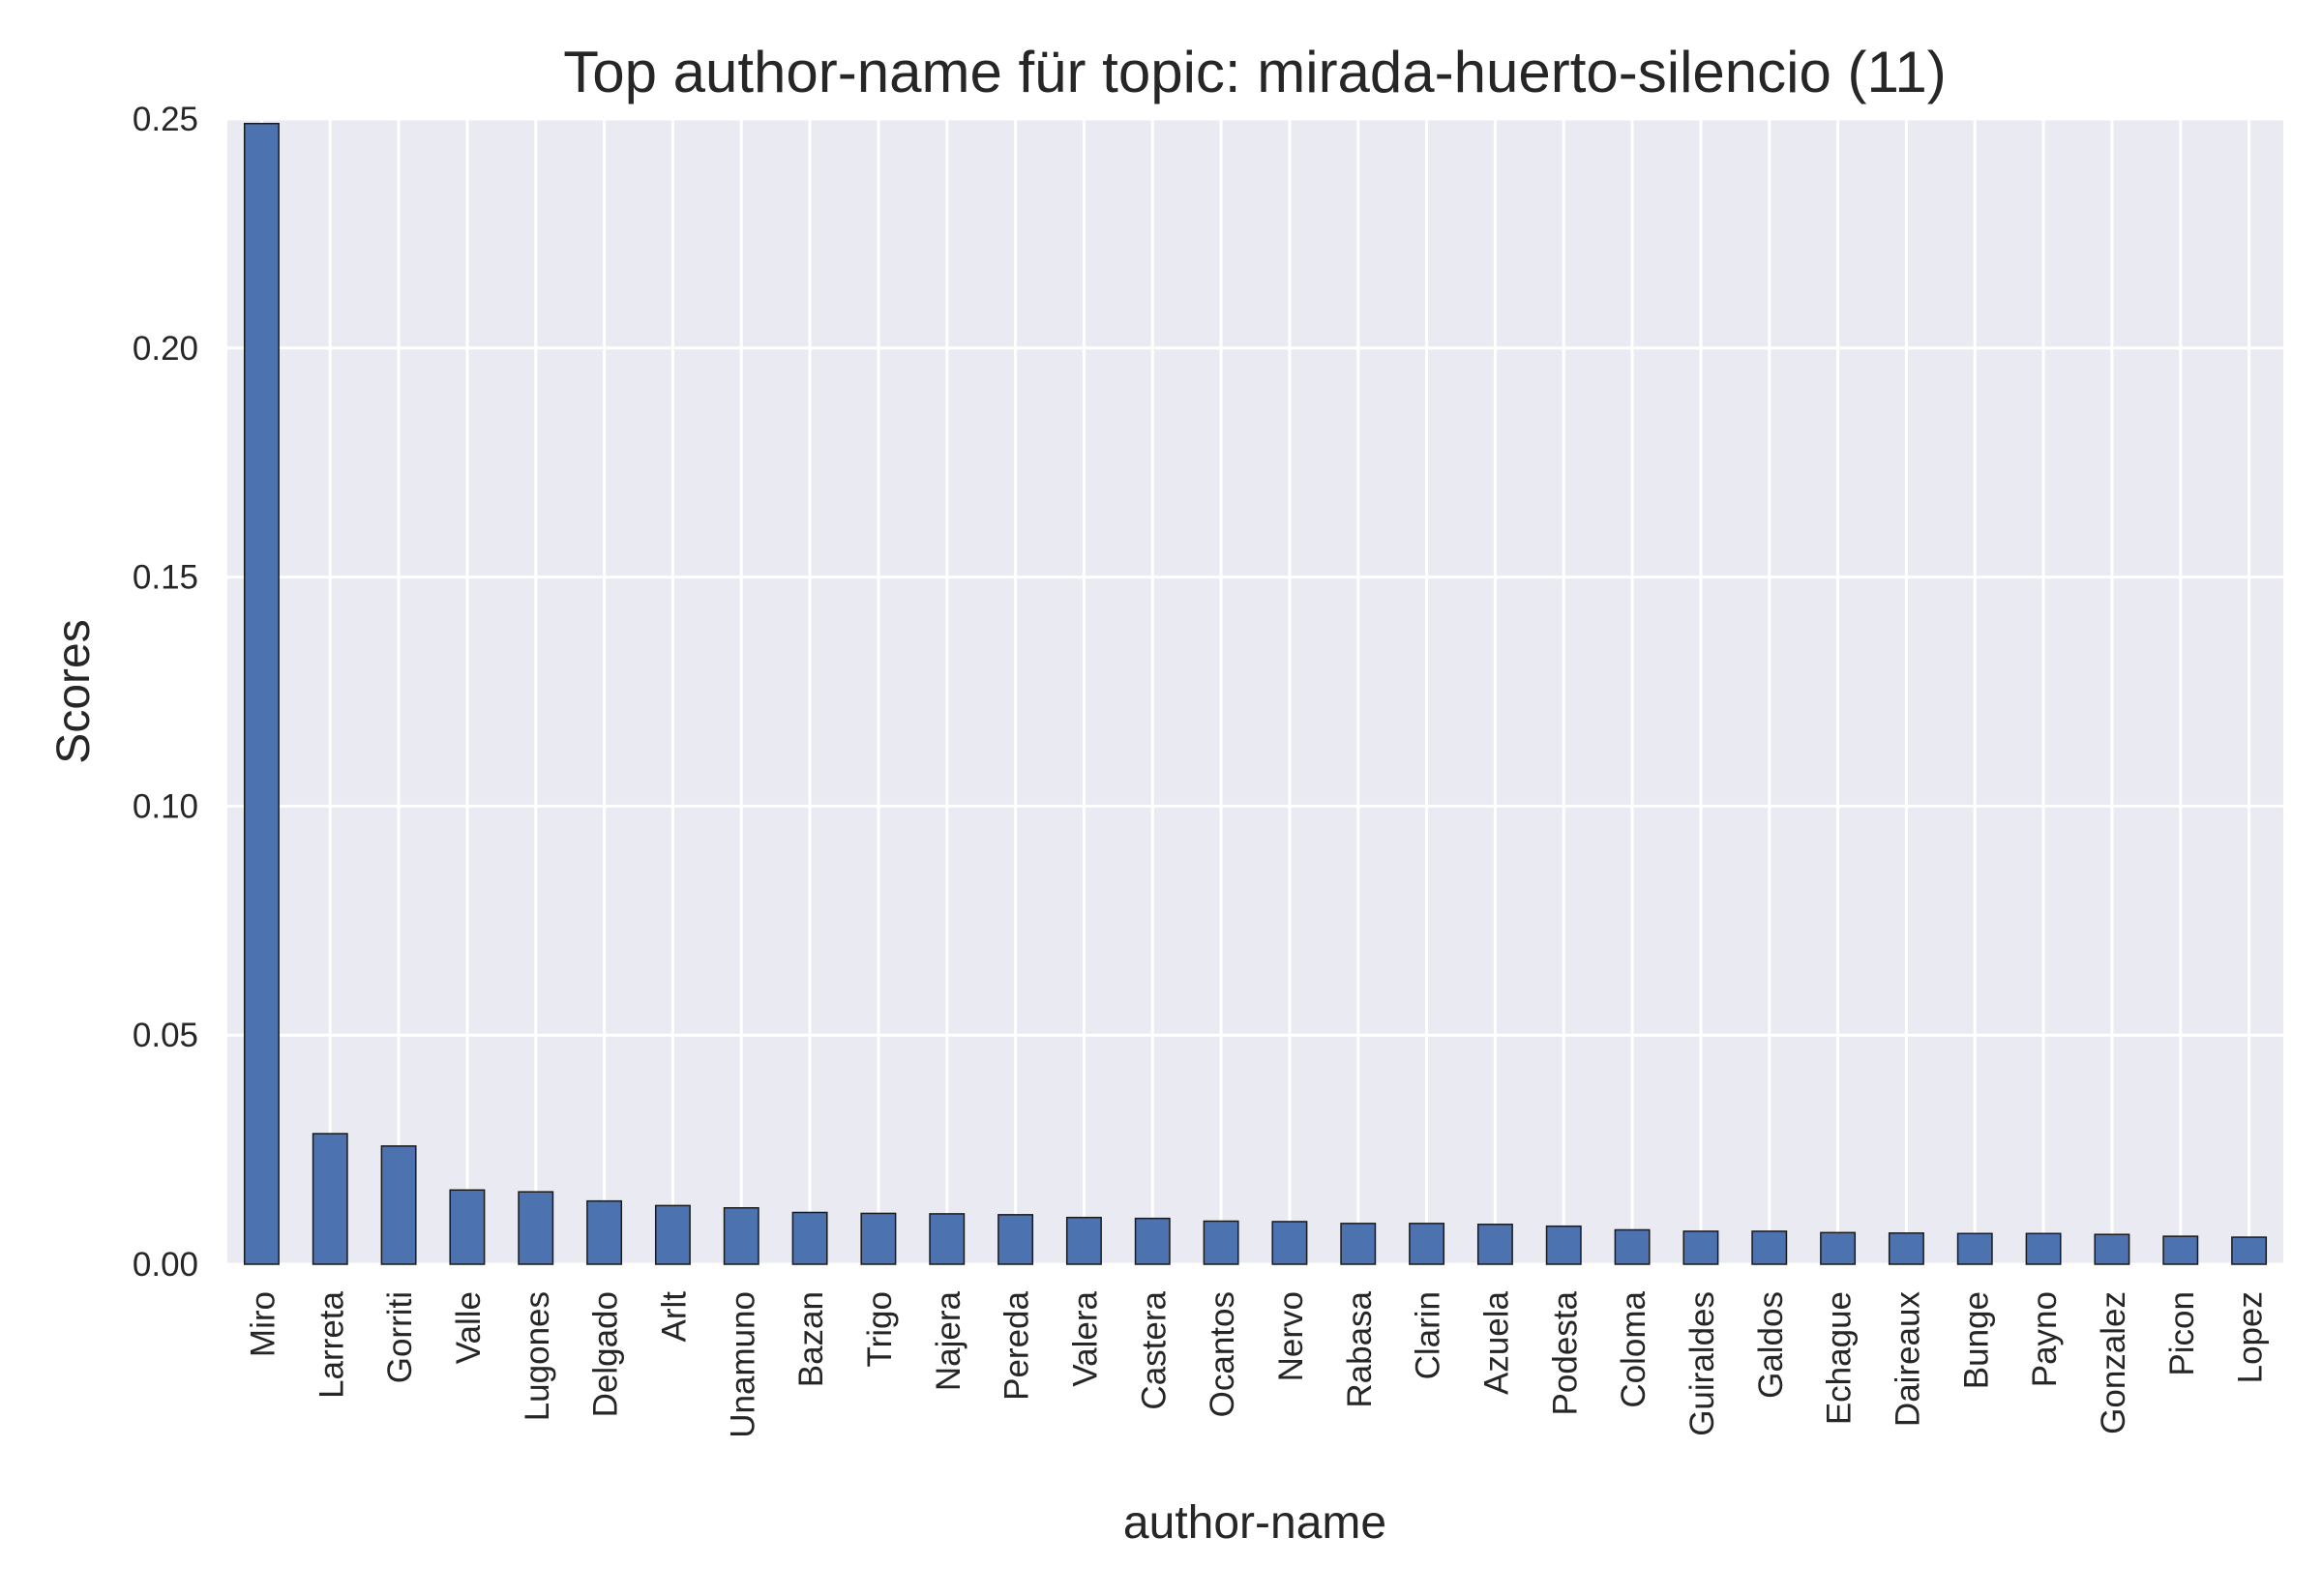 This screenshot has height=1596, width=2322. What do you see at coordinates (1015, 1239) in the screenshot?
I see `bar-pereda` at bounding box center [1015, 1239].